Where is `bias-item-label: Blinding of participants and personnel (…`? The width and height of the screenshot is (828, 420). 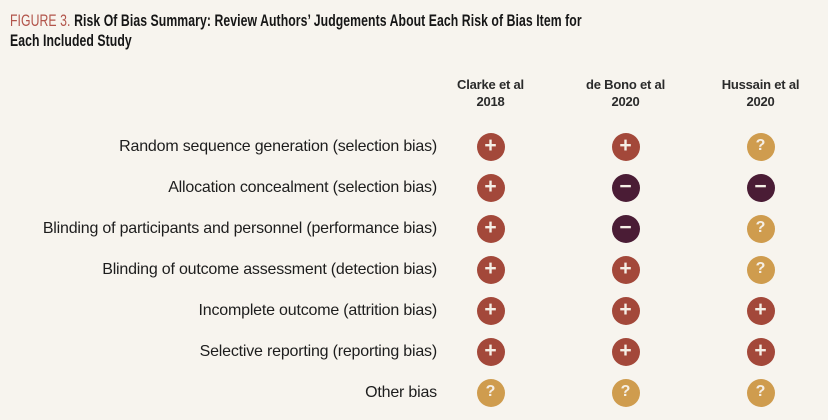
bias-item-label: Blinding of participants and personnel (… is located at coordinates (239, 228).